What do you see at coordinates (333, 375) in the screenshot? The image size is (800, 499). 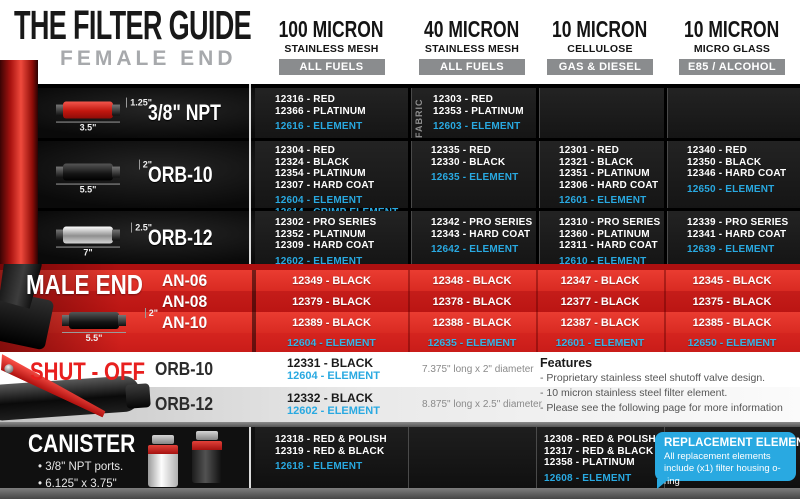 I see `element-part-number: 12604 - ELEMENT` at bounding box center [333, 375].